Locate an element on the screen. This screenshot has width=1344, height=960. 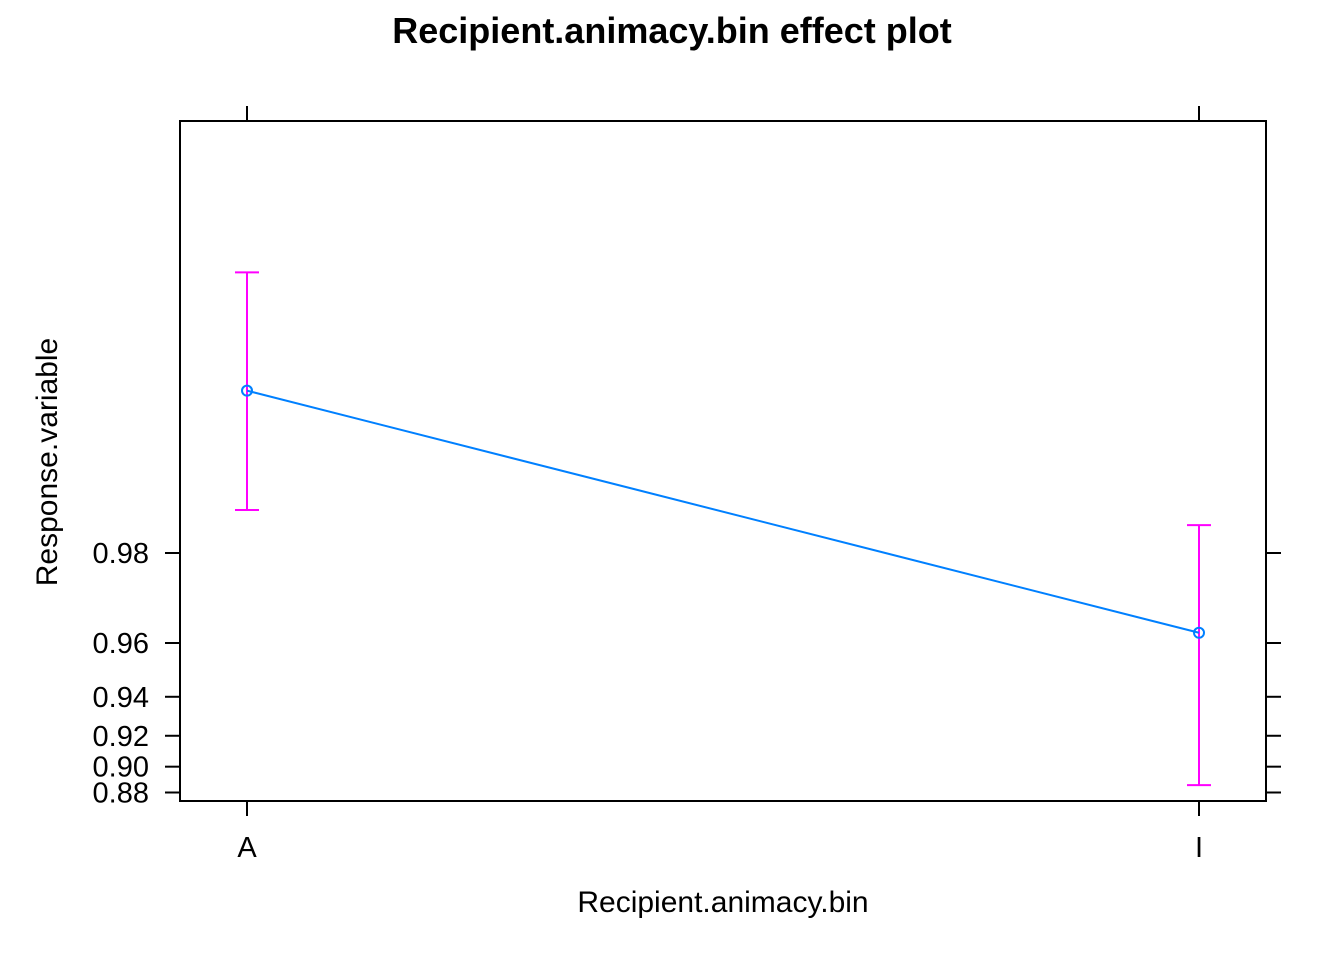
y-tick-label: 0.92 is located at coordinates (121, 737).